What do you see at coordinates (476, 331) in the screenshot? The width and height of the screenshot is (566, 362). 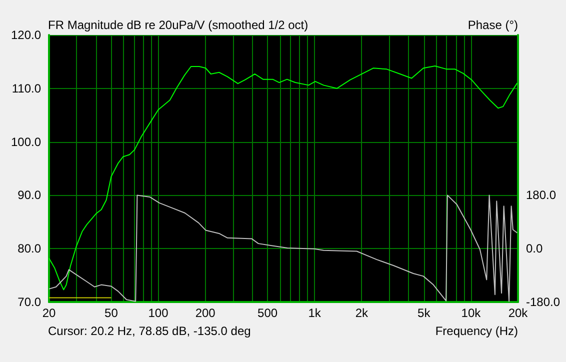 I see `x-axis-title: Frequency (Hz)` at bounding box center [476, 331].